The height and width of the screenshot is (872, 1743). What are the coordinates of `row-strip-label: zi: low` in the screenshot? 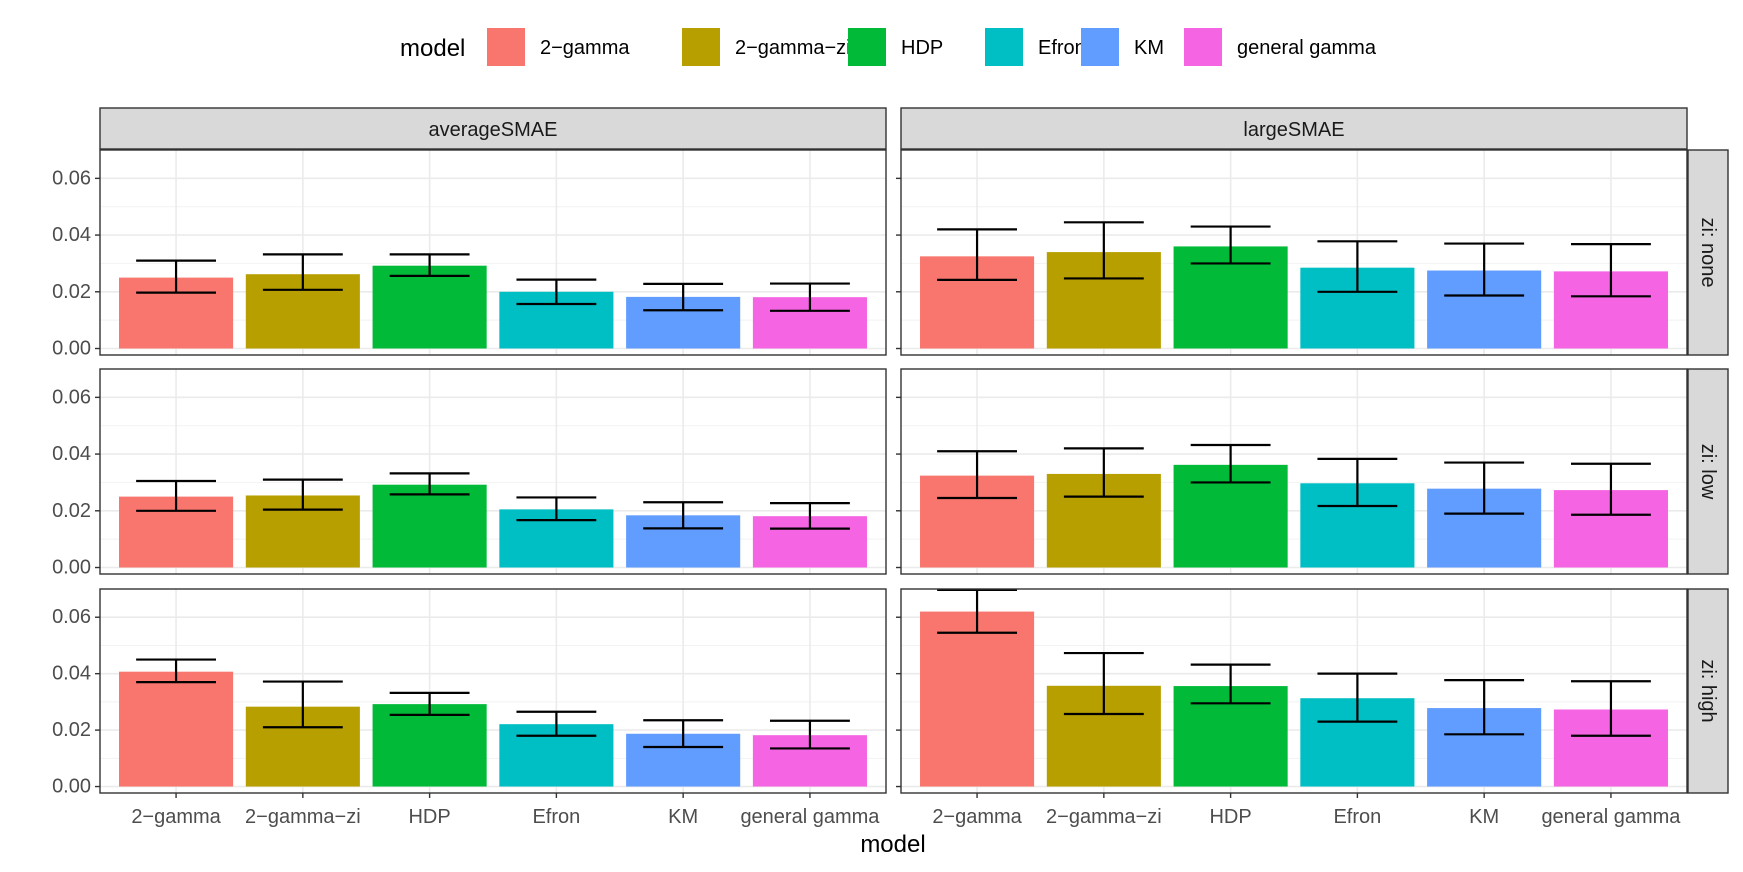 It's located at (1708, 472).